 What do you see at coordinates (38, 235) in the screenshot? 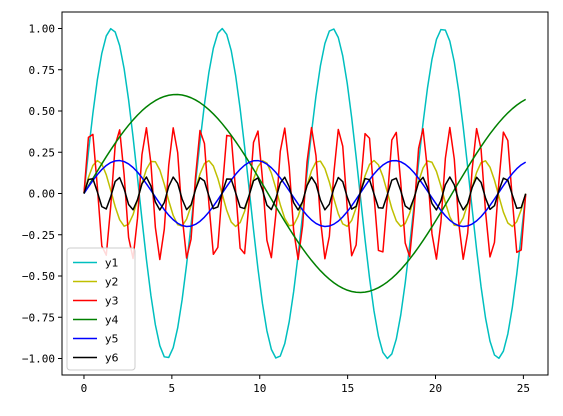
I see `y-tick-label: −0.25` at bounding box center [38, 235].